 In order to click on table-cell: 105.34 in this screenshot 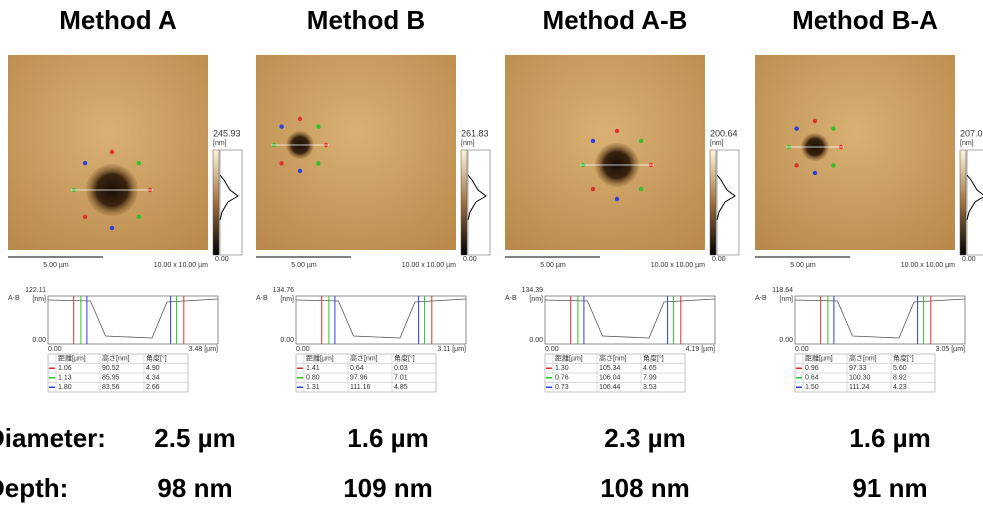, I will do `click(610, 368)`.